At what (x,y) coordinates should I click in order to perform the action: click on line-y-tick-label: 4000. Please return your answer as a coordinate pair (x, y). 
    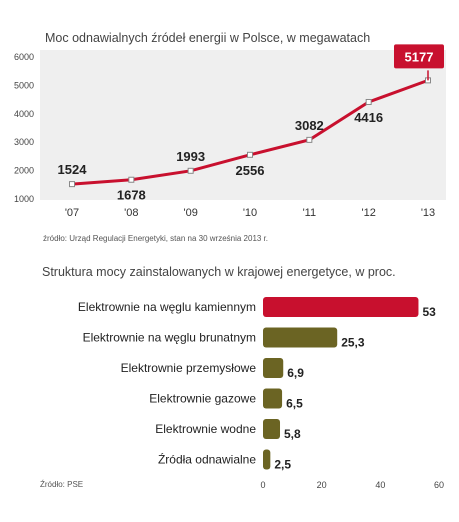
    Looking at the image, I should click on (24, 114).